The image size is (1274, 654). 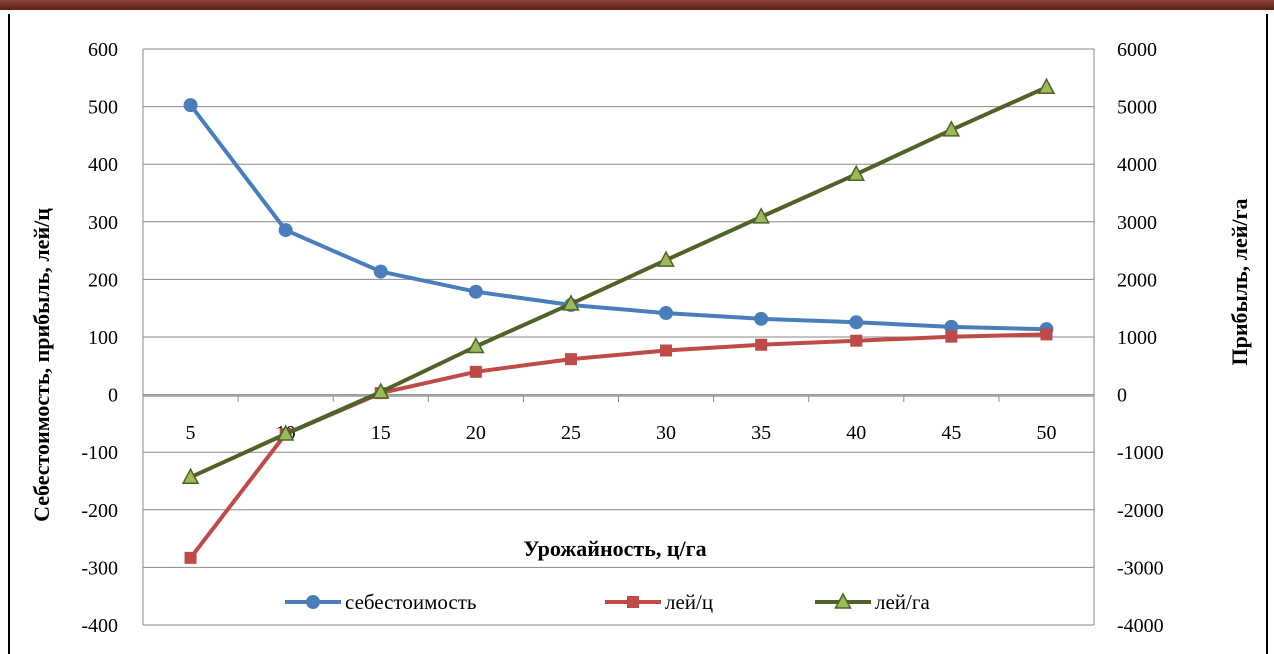 What do you see at coordinates (872, 602) in the screenshot?
I see `legend-item: лей/га` at bounding box center [872, 602].